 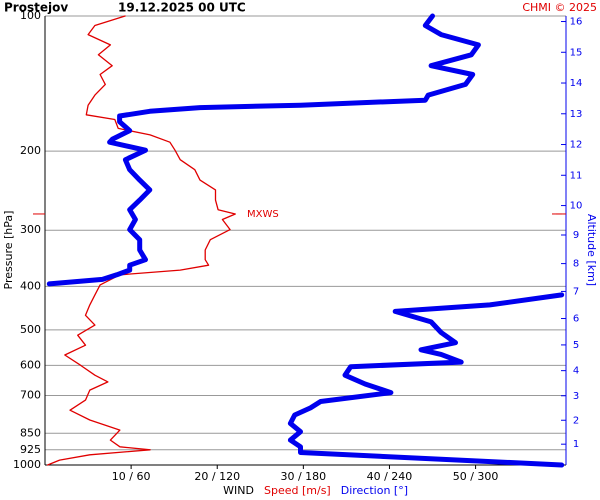 I want to click on legend-label: Direction [°], so click(x=374, y=490).